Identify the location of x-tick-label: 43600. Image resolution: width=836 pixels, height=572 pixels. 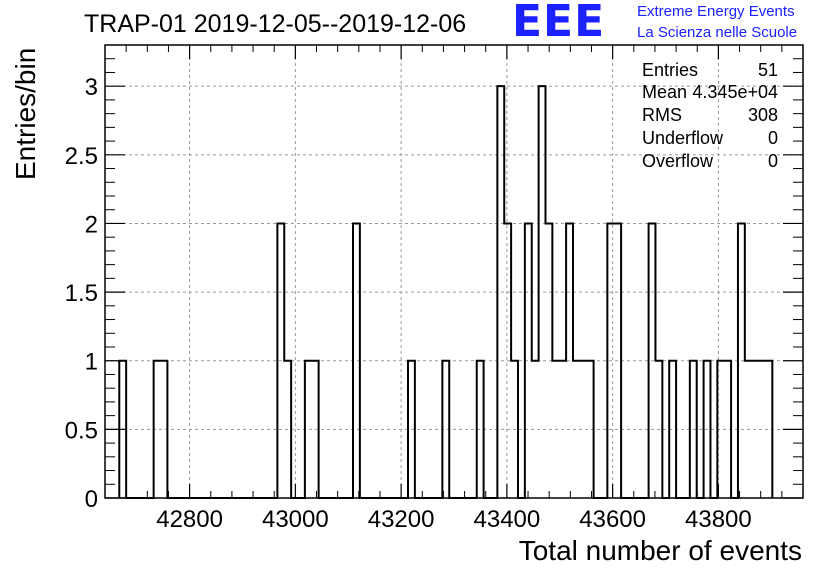
(612, 519).